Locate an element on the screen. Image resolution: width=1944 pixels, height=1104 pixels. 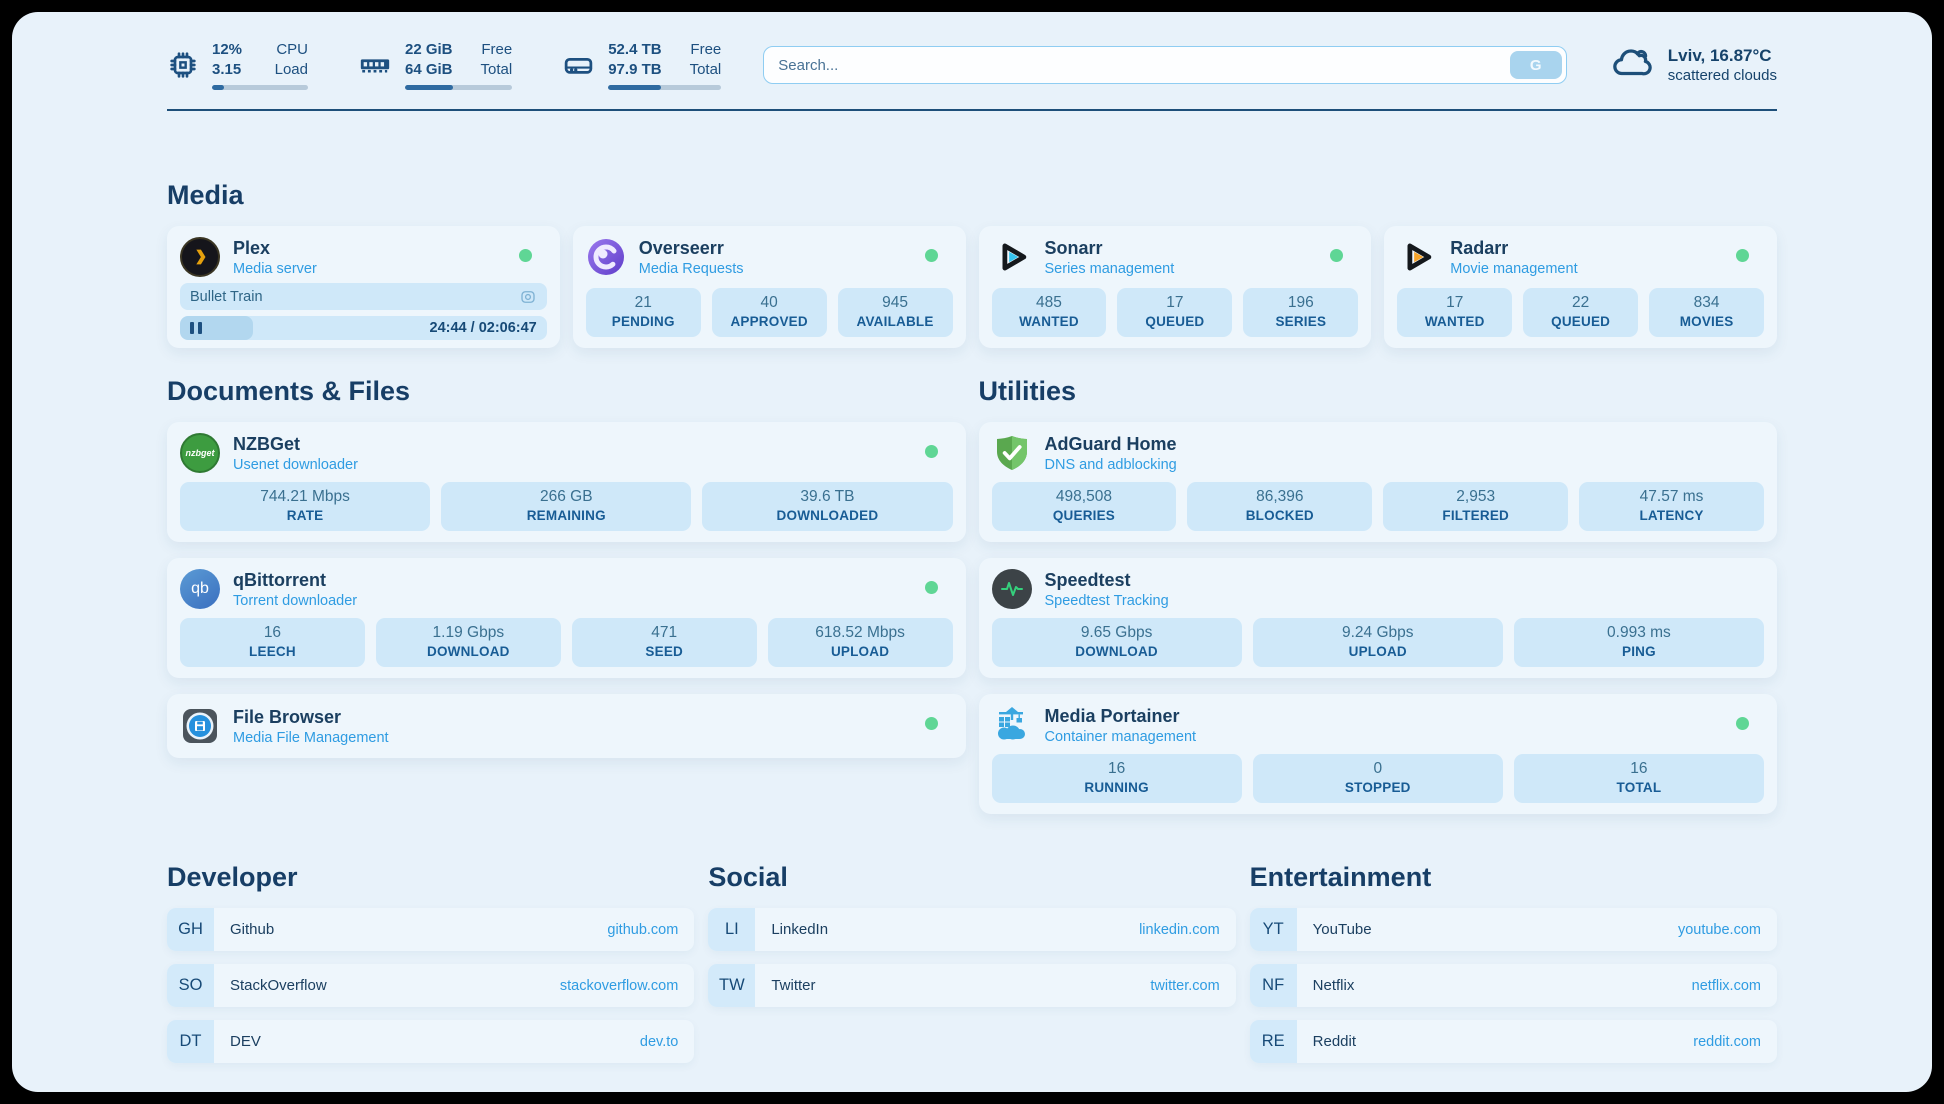
stat-label: DOWNLOAD is located at coordinates (468, 651).